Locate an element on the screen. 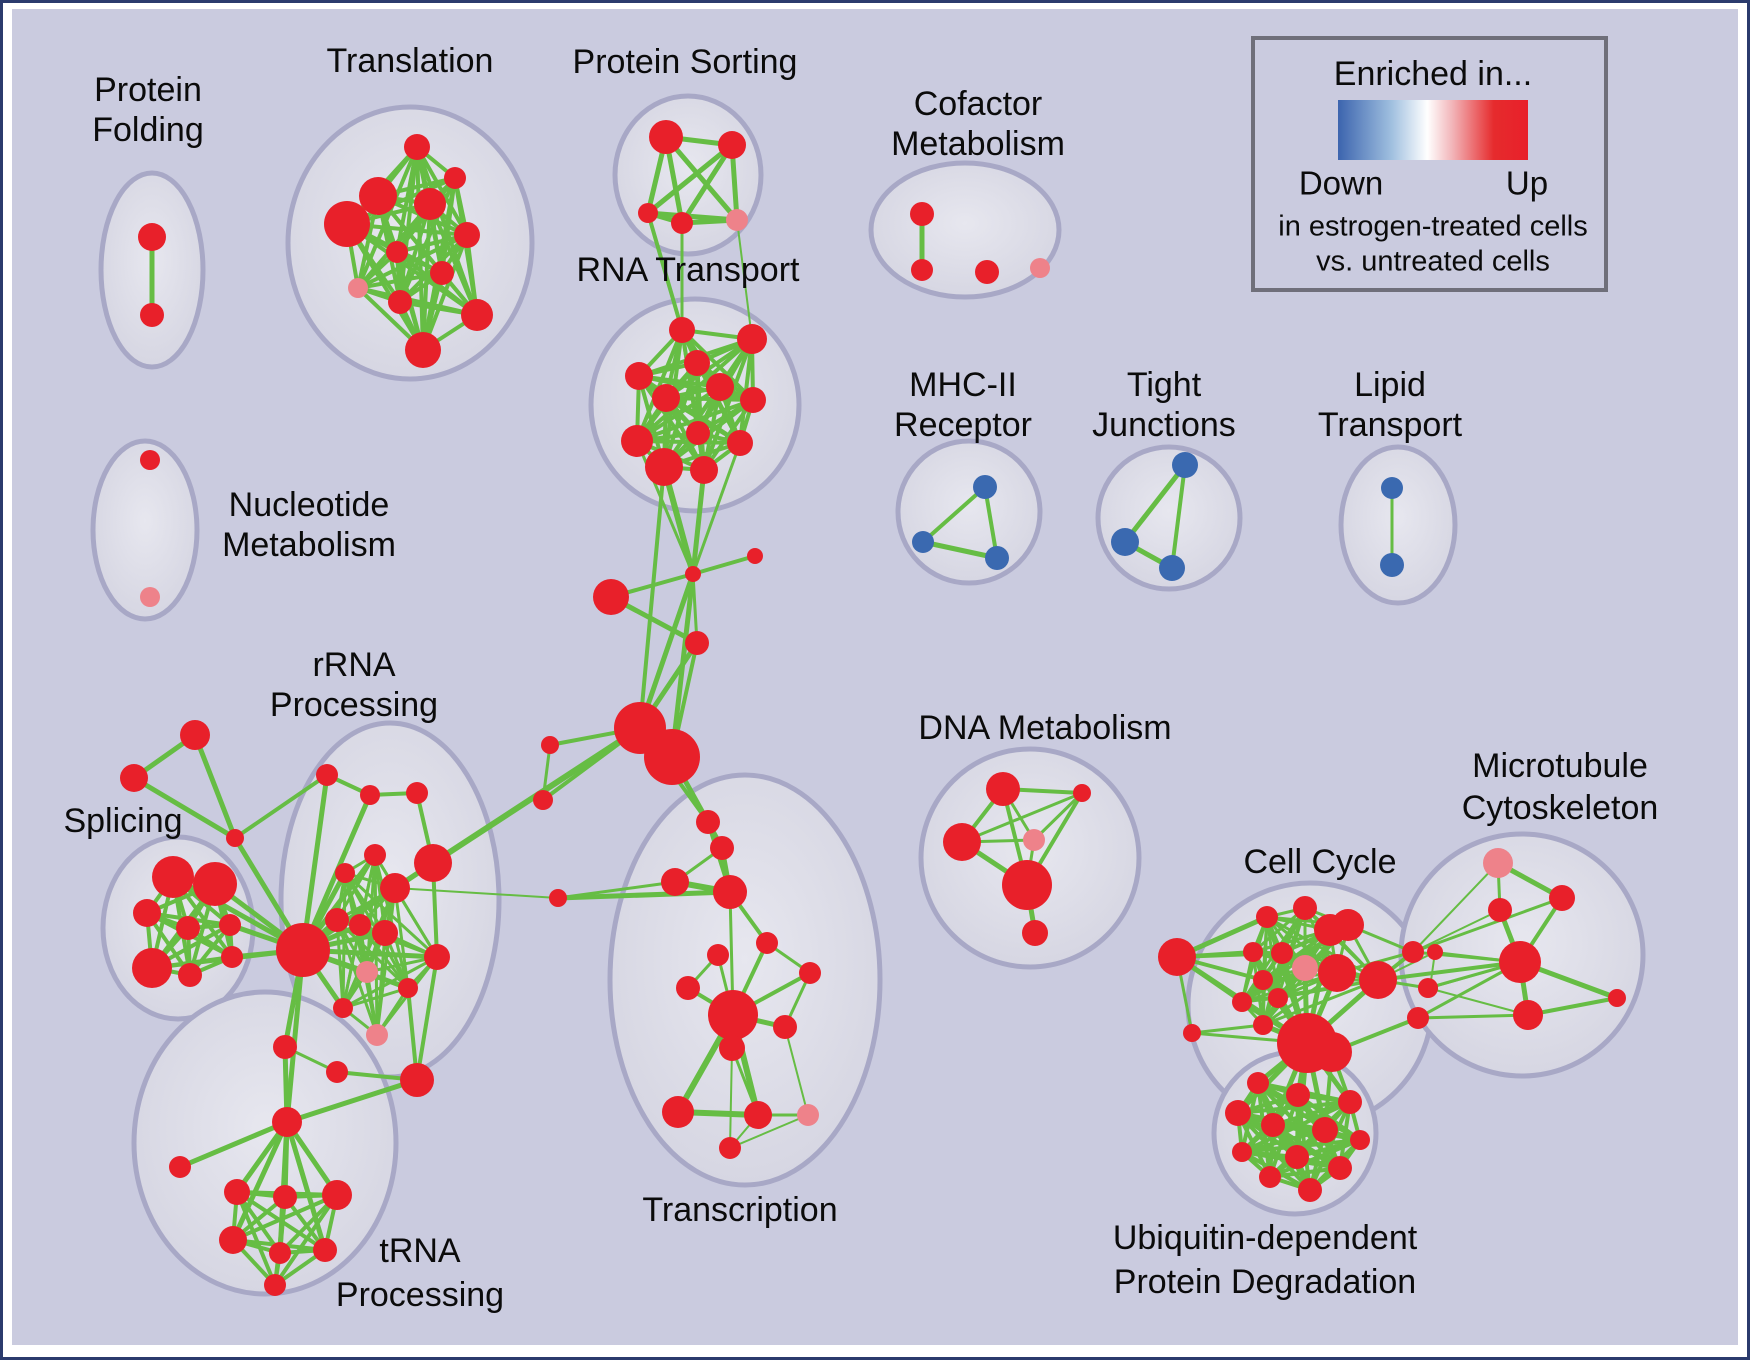 The height and width of the screenshot is (1360, 1750). gene-set-node-t10 is located at coordinates (477, 315).